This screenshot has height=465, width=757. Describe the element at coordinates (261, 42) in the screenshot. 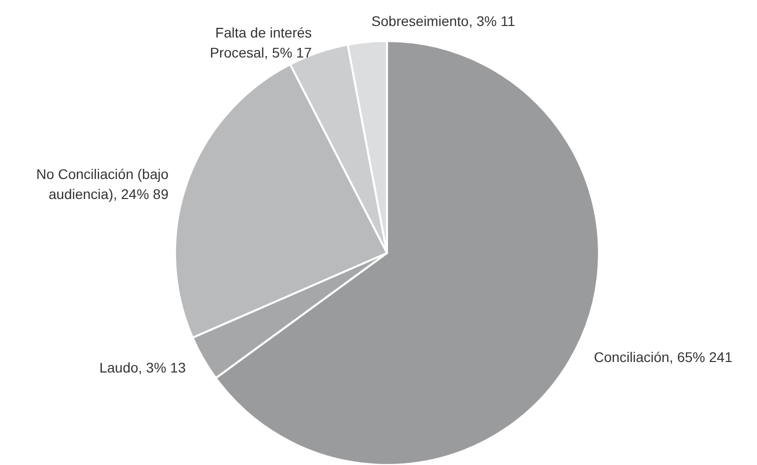

I see `slice-label: Falta de interés Procesal, 5% 17` at that location.